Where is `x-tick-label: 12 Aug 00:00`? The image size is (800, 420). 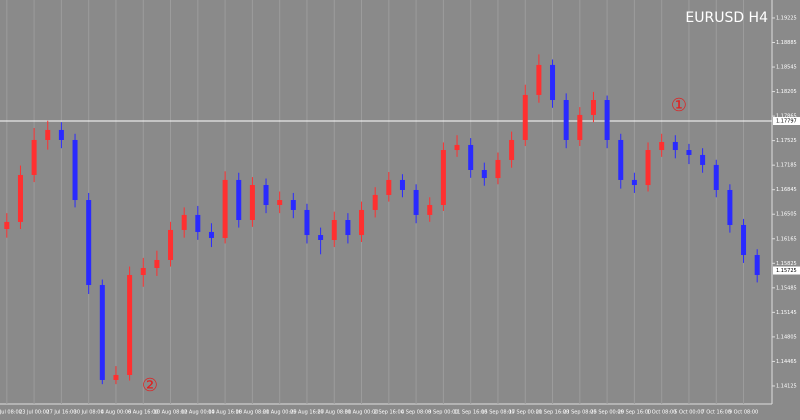
x-tick-label: 12 Aug 00:00 is located at coordinates (198, 413).